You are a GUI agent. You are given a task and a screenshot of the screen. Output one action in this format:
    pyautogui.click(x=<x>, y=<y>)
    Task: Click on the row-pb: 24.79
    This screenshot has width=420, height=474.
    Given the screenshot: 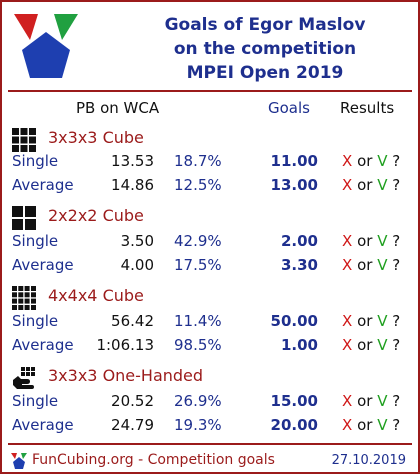 What is the action you would take?
    pyautogui.click(x=132, y=425)
    